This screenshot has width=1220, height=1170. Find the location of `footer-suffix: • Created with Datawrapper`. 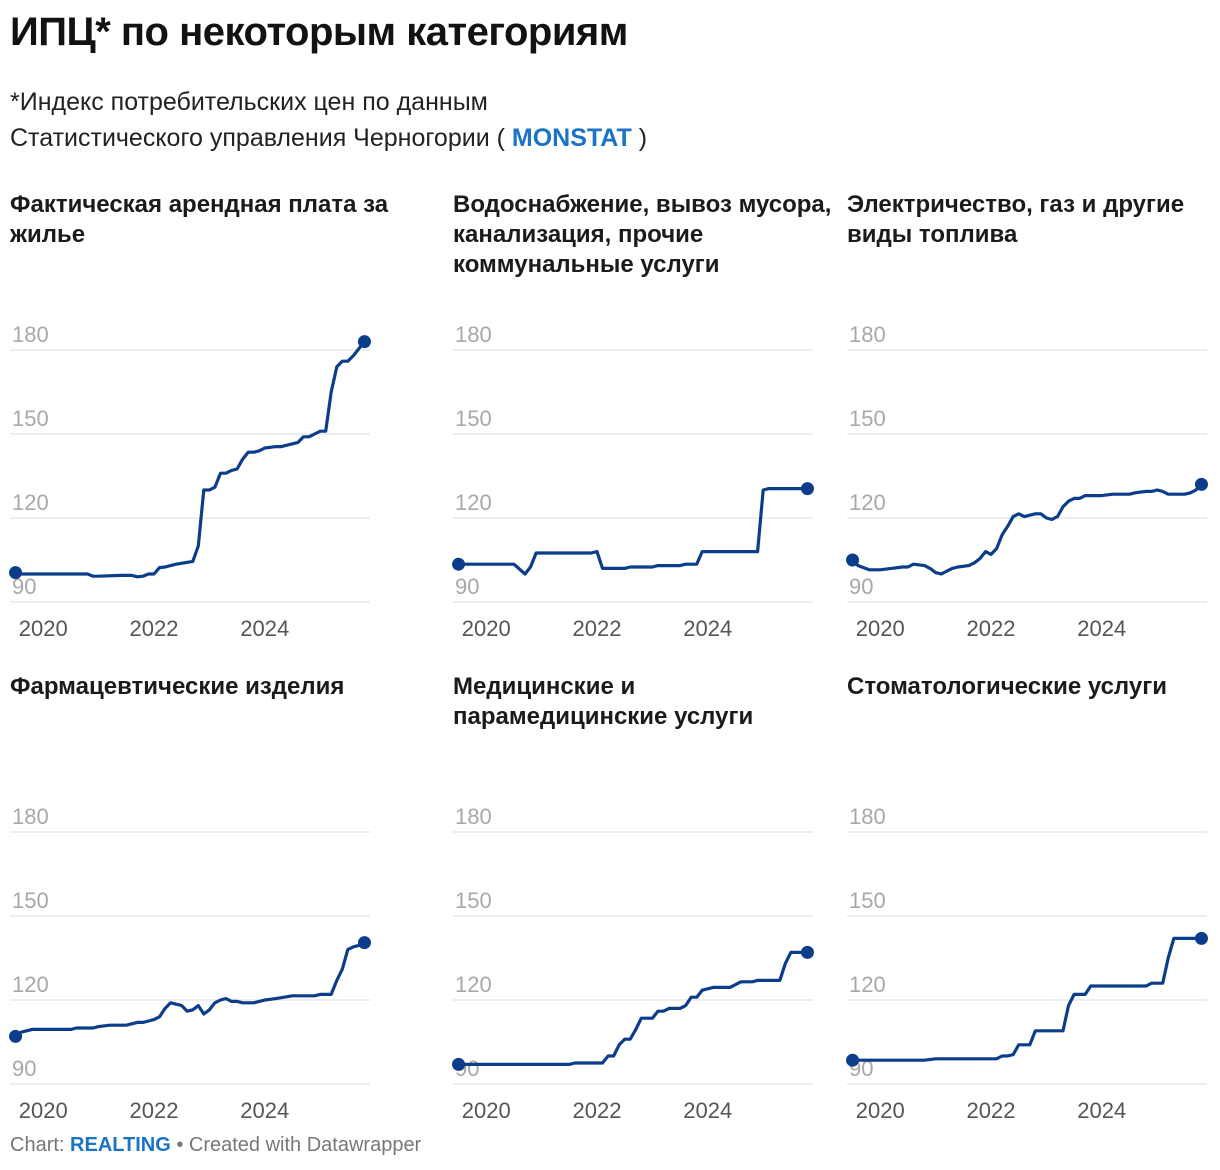

footer-suffix: • Created with Datawrapper is located at coordinates (299, 1145).